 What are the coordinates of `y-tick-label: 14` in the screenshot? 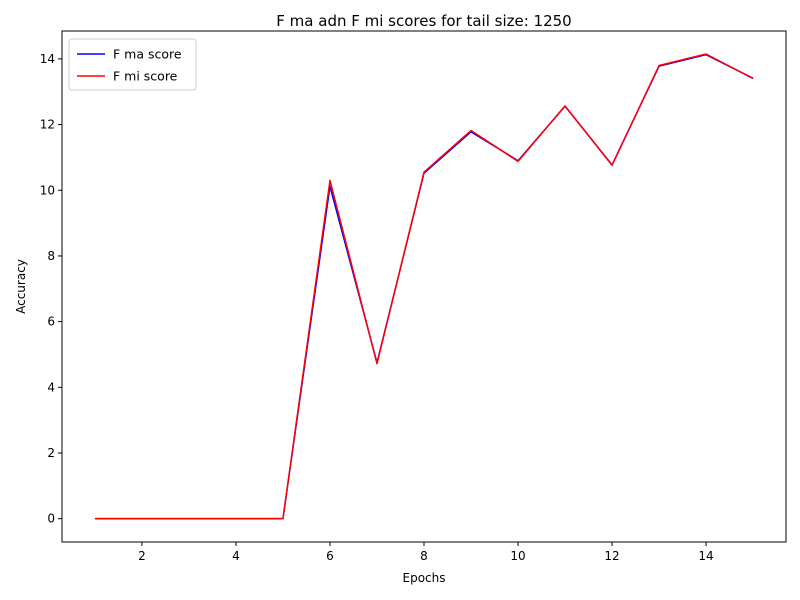 It's located at (47, 59).